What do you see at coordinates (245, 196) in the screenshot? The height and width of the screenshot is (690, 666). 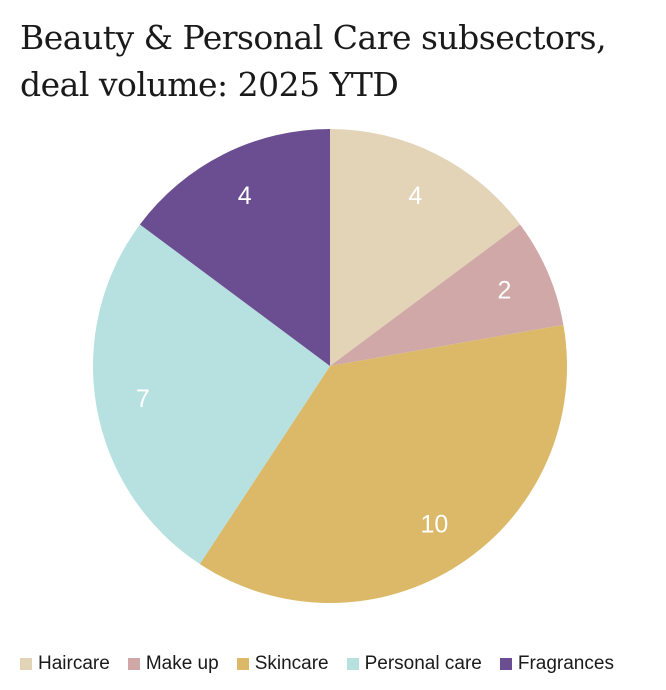 I see `pie-slice-value-fragrances: 4` at bounding box center [245, 196].